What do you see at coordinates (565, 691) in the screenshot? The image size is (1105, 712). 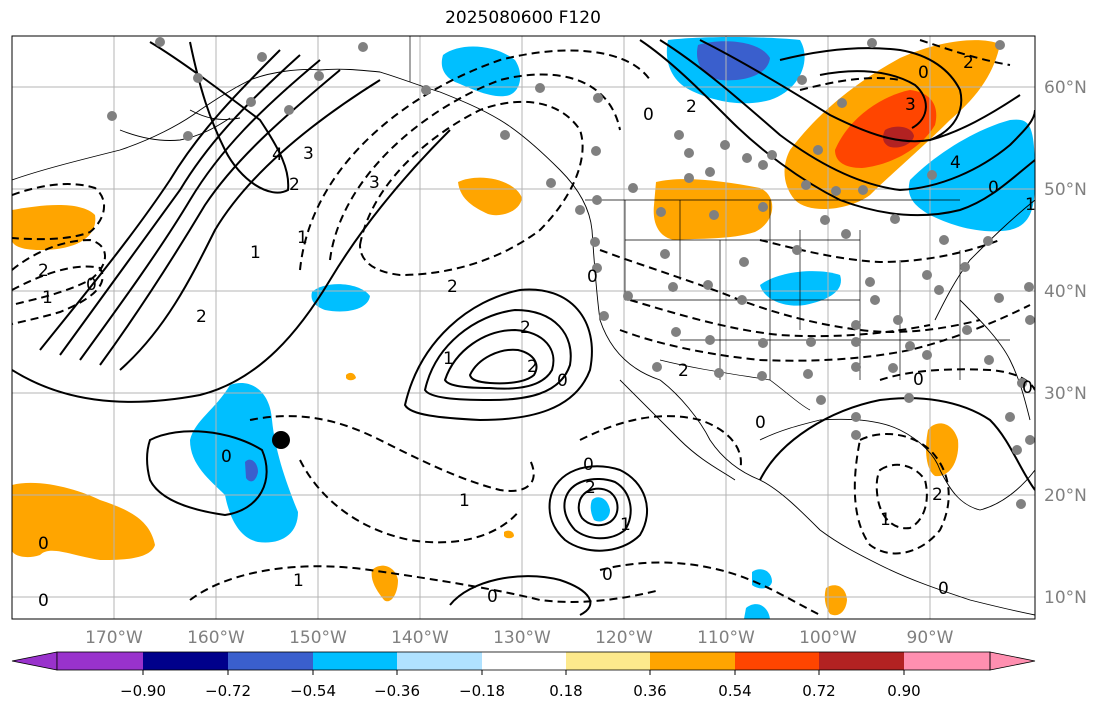 I see `colorbar-tick-label: 0.18` at bounding box center [565, 691].